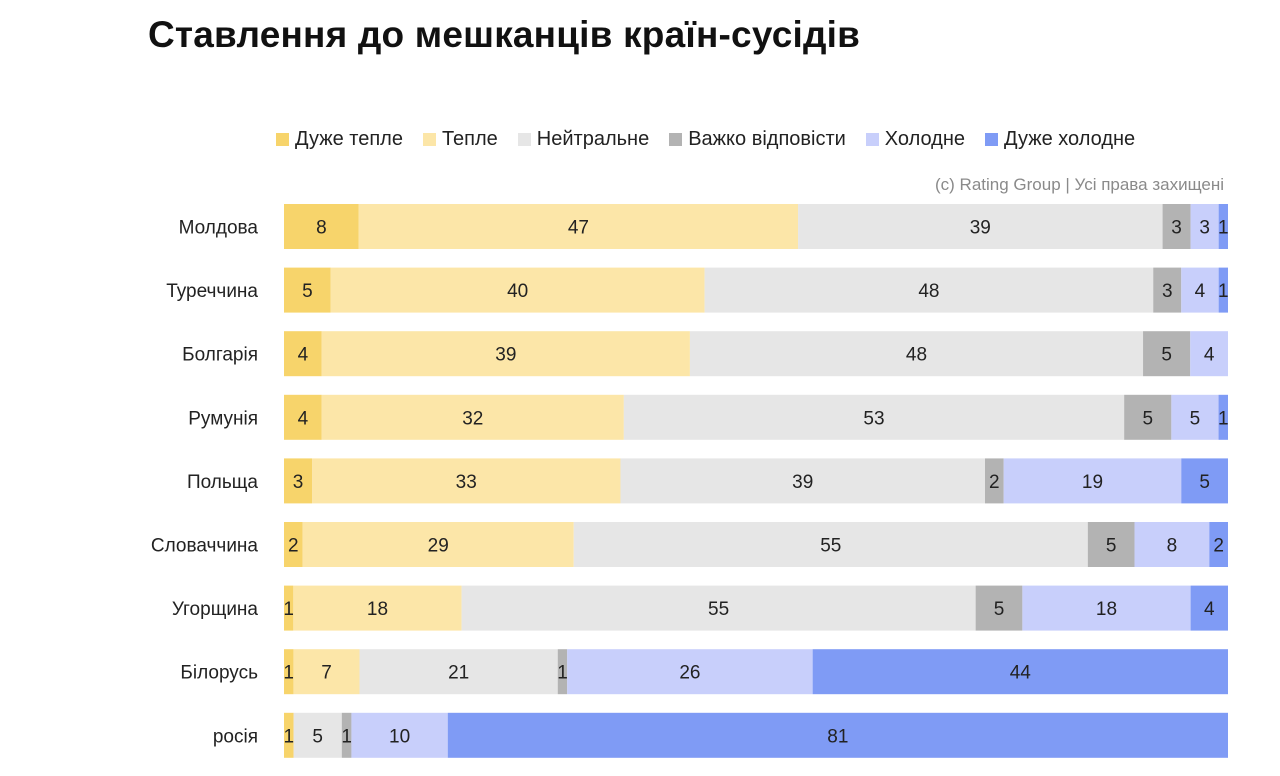  I want to click on data-label: 53, so click(873, 418).